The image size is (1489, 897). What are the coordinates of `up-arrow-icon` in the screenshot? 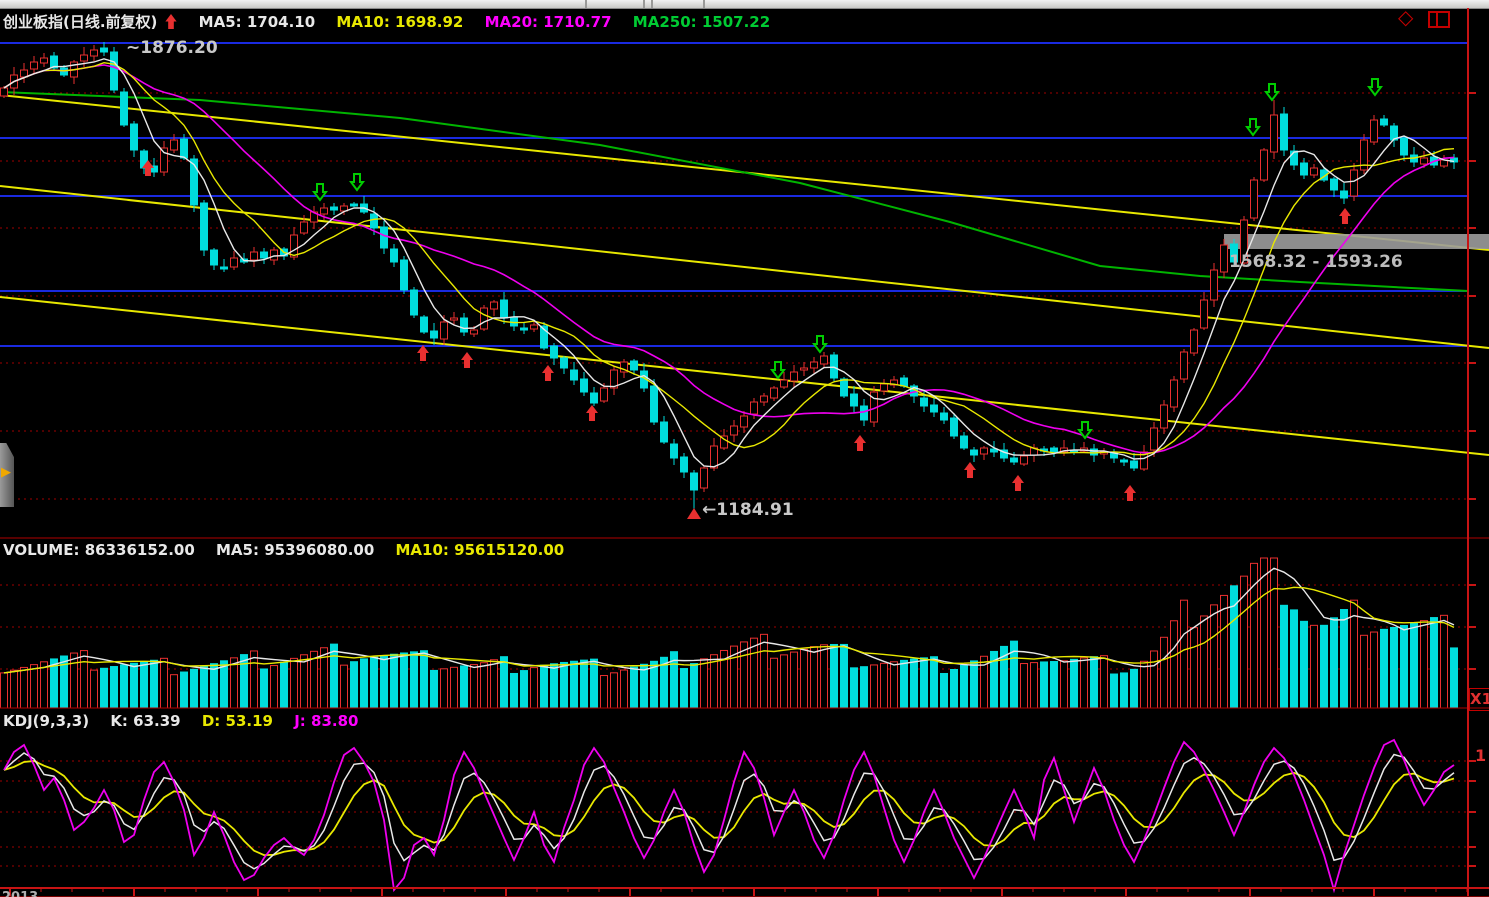 It's located at (171, 23).